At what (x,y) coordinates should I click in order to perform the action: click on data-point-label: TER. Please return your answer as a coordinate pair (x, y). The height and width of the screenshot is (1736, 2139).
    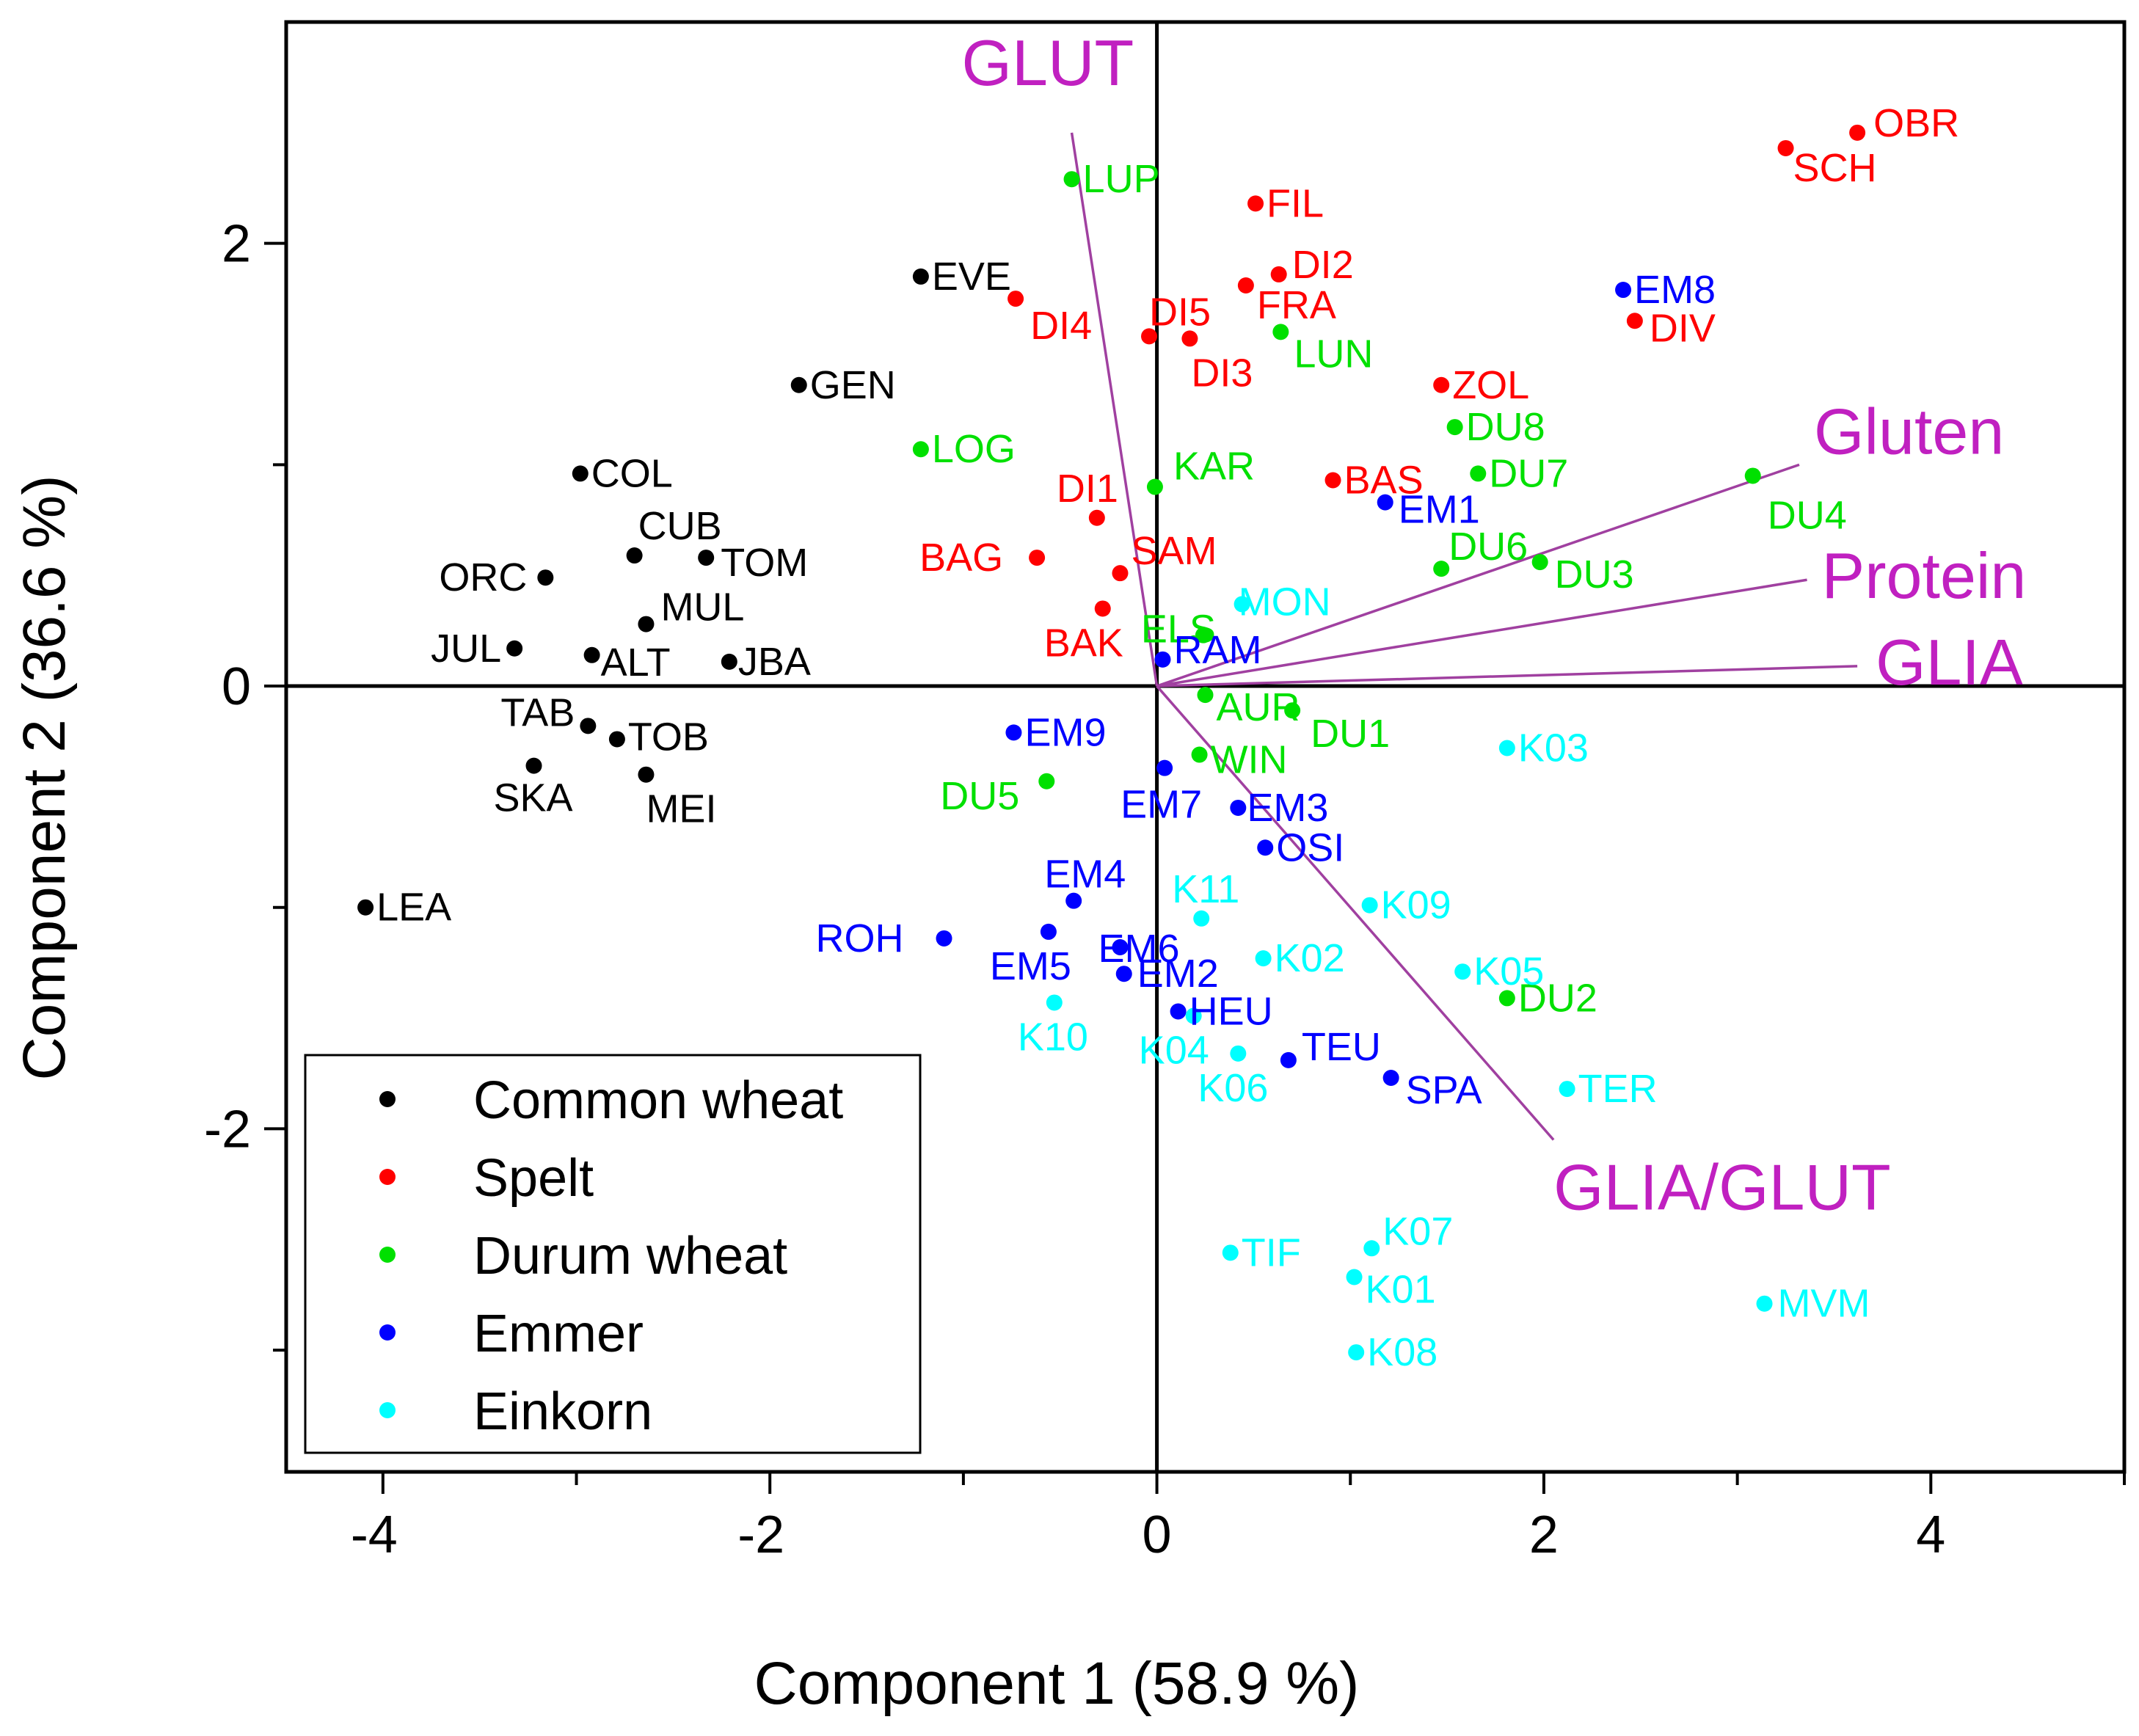
    Looking at the image, I should click on (1618, 1089).